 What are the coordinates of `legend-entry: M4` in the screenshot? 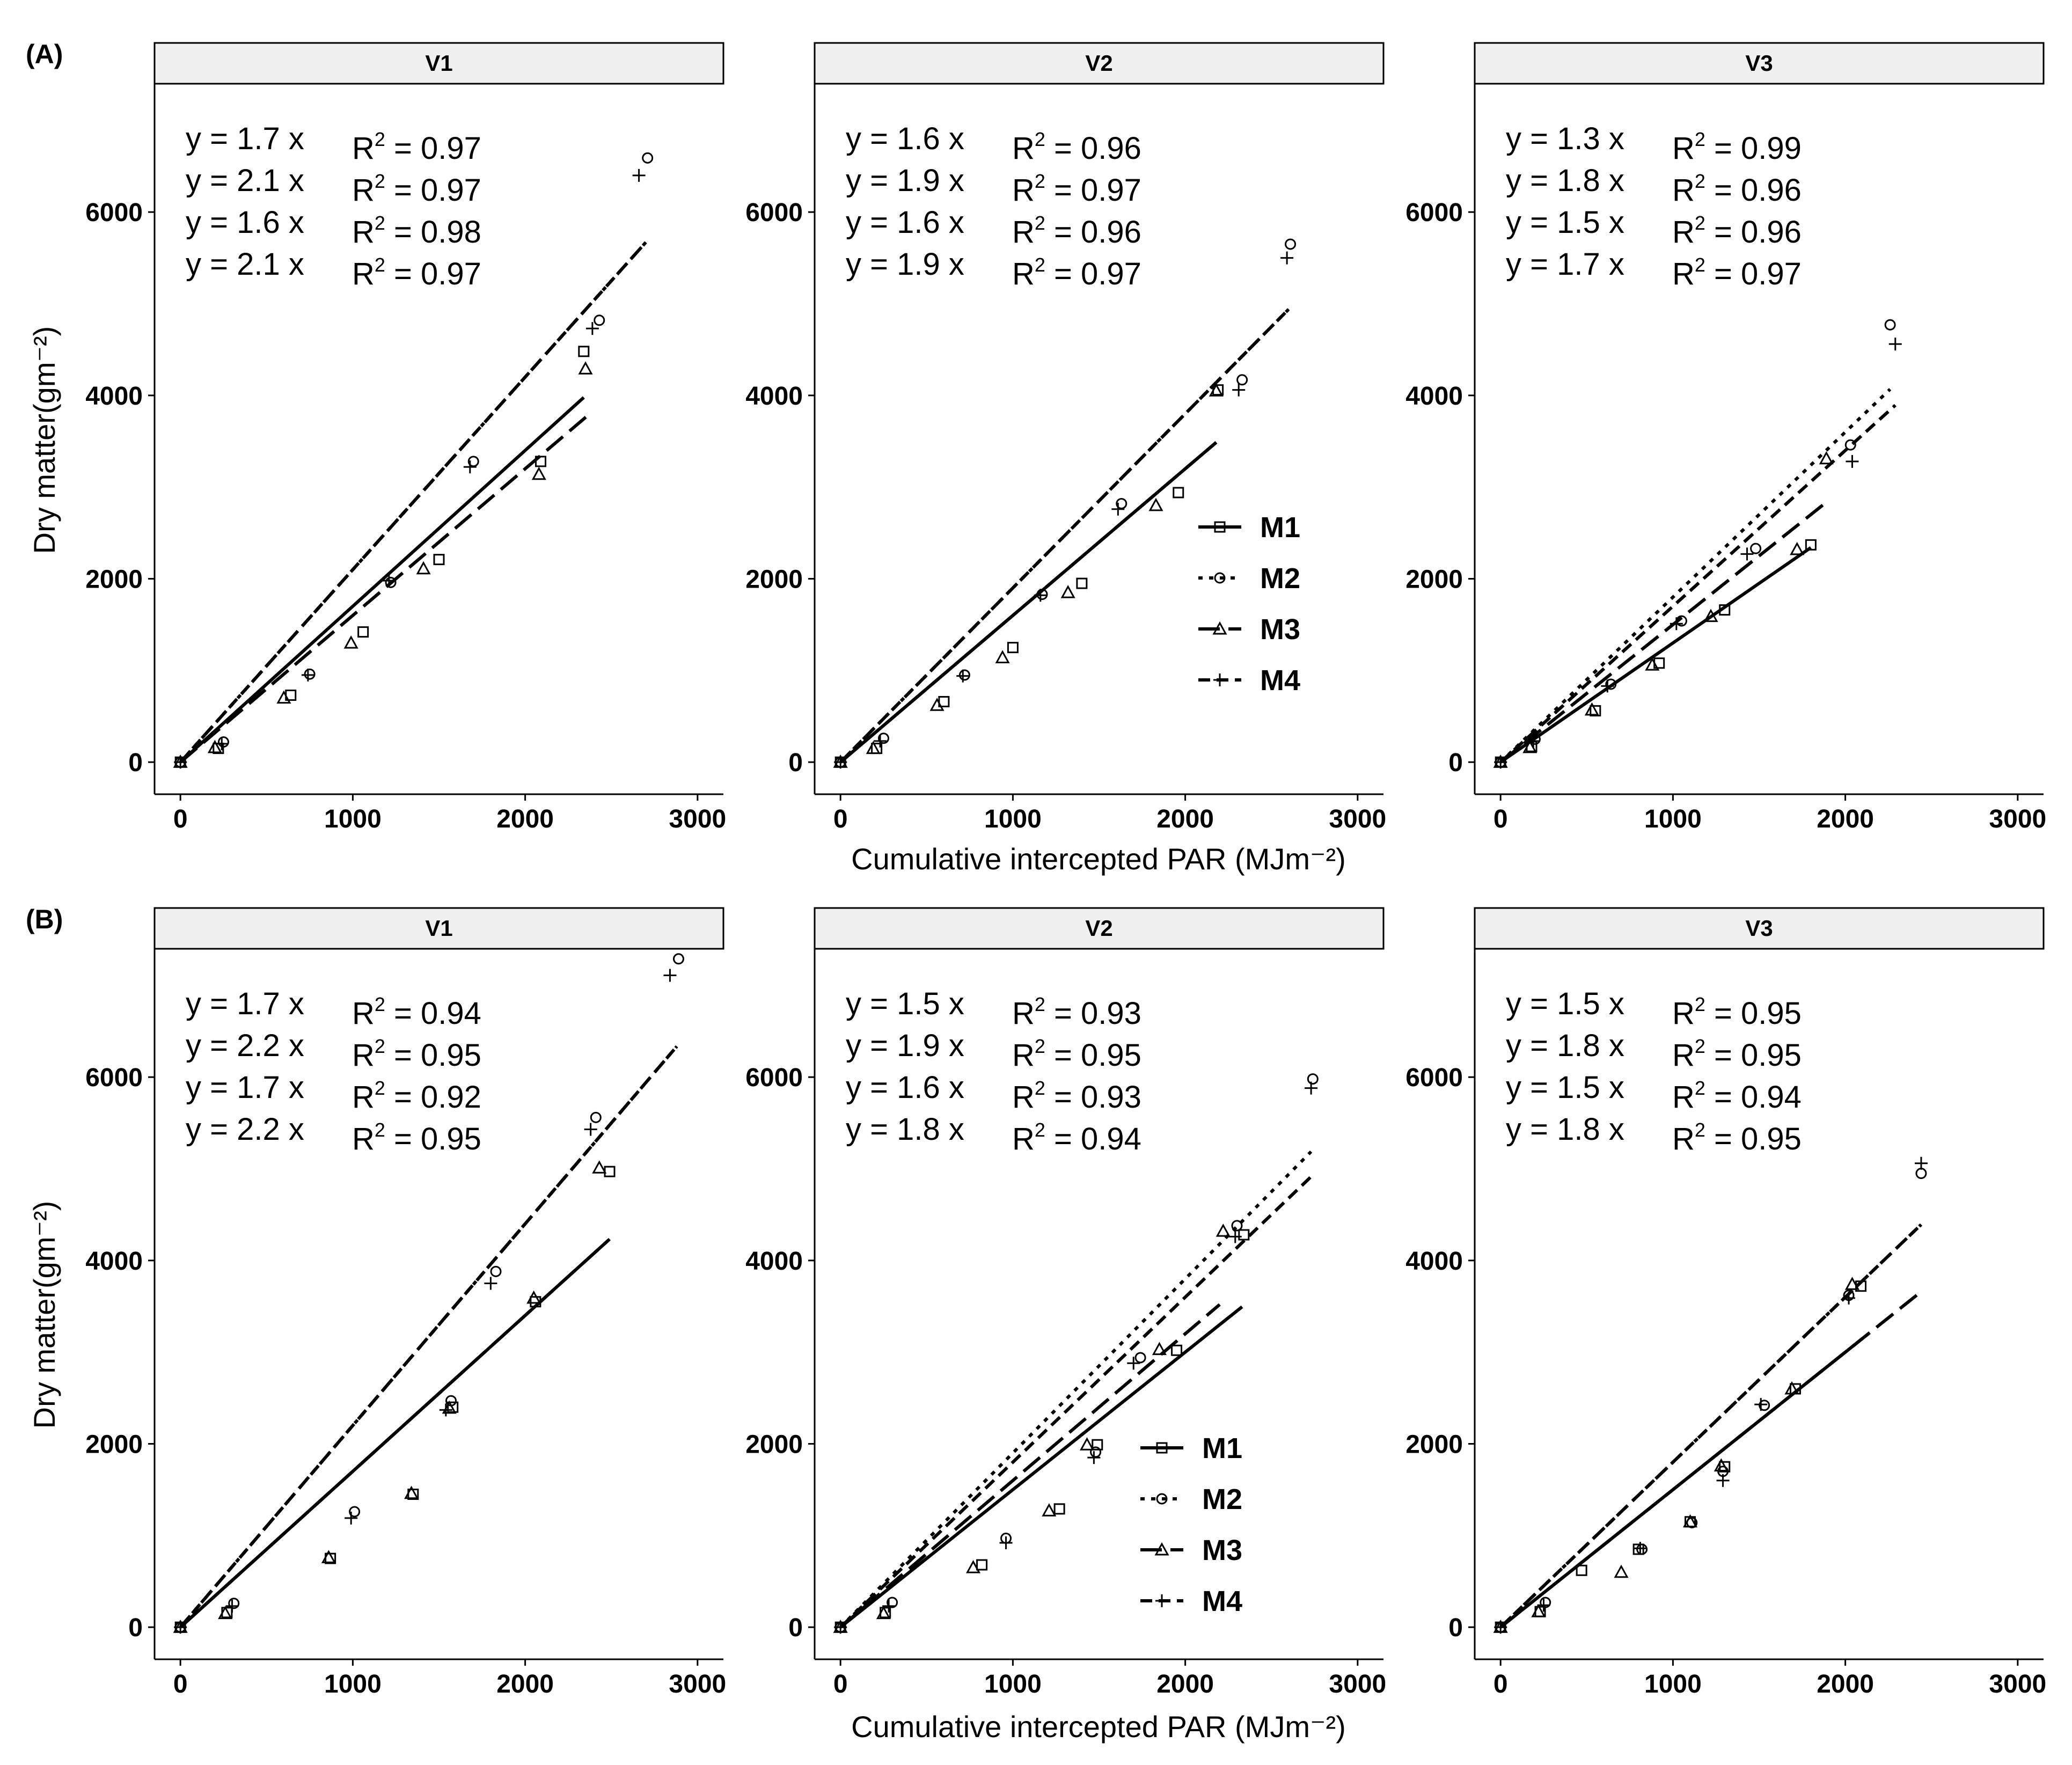 It's located at (1280, 680).